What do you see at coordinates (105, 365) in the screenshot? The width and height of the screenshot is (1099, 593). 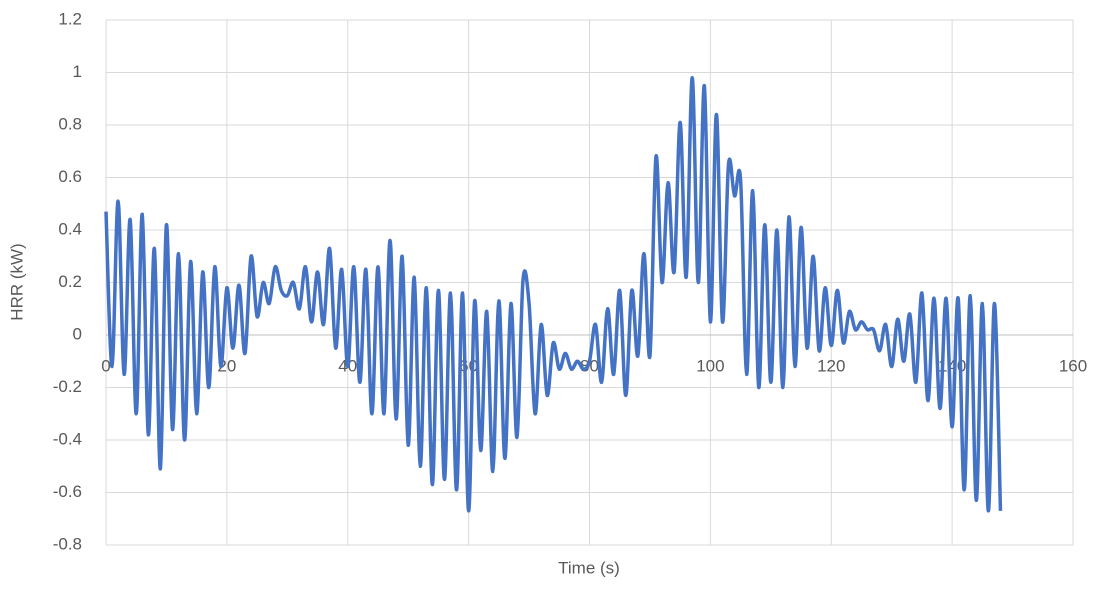 I see `x-tick-label: 0` at bounding box center [105, 365].